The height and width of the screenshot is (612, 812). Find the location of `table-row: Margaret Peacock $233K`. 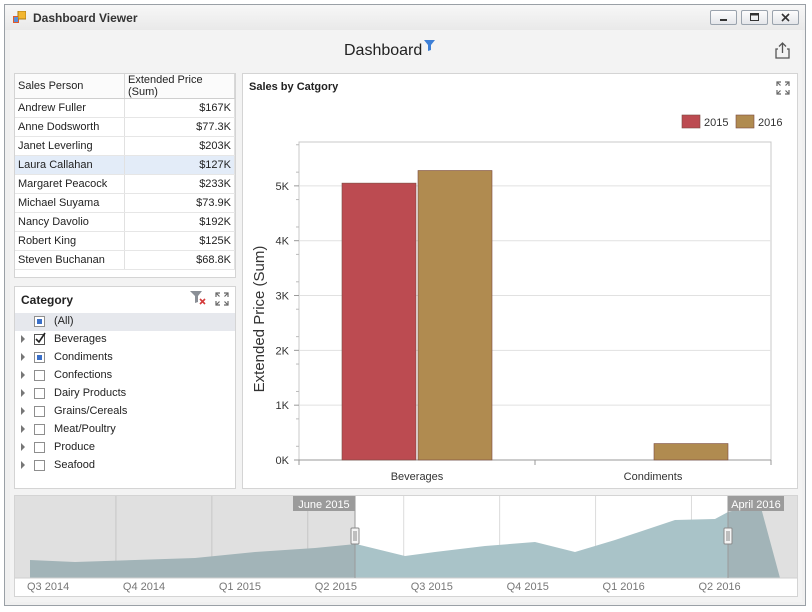

table-row: Margaret Peacock $233K is located at coordinates (125, 184).